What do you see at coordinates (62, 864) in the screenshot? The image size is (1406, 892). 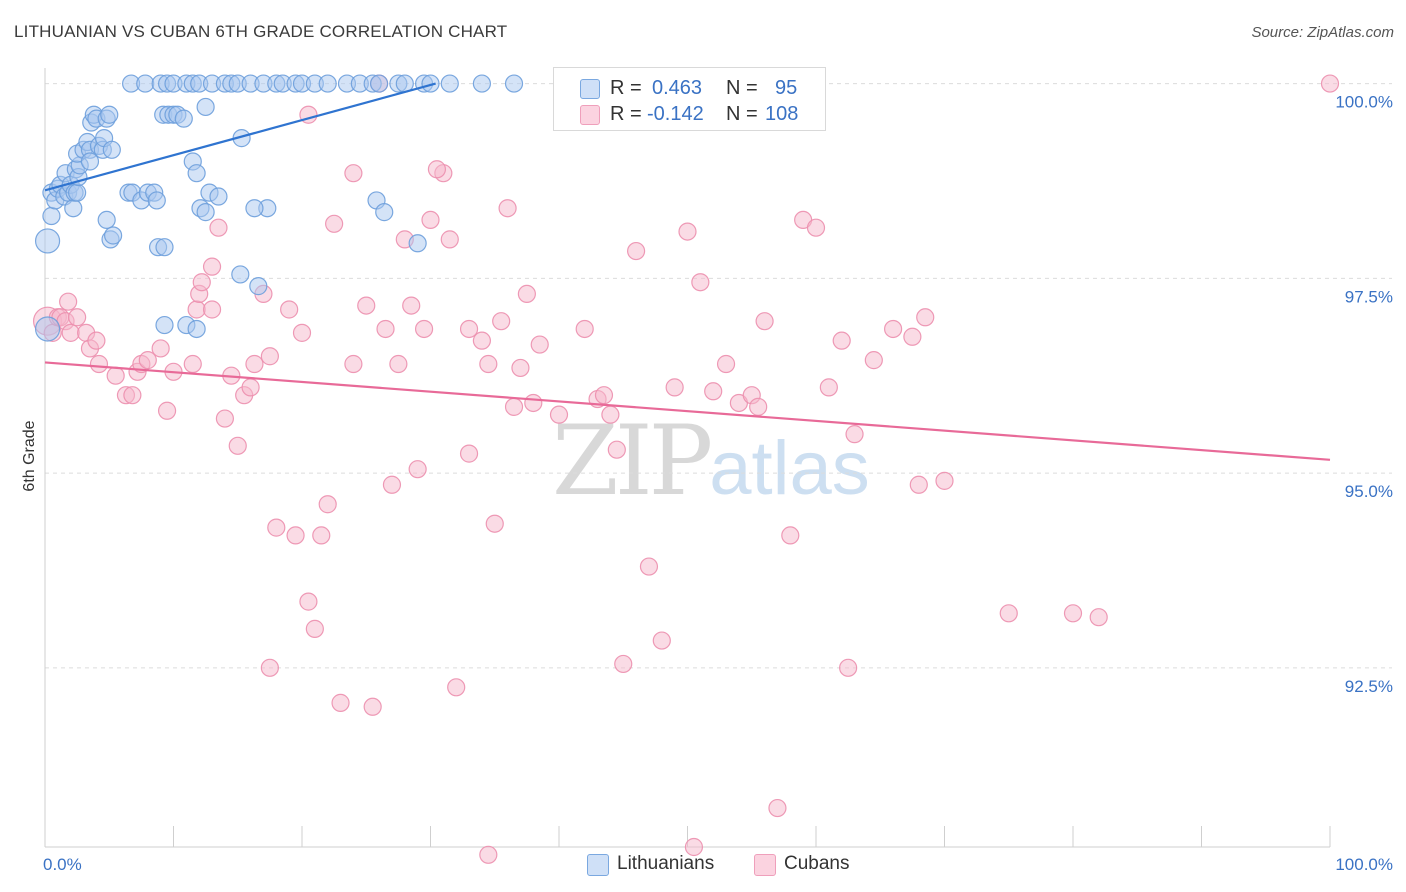 I see `x-tick-label: 0.0%` at bounding box center [62, 864].